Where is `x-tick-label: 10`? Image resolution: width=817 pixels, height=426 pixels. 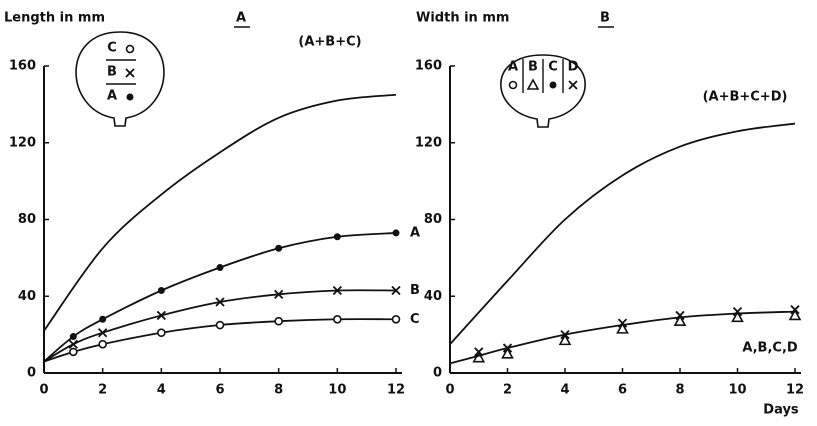 x-tick-label: 10 is located at coordinates (337, 390).